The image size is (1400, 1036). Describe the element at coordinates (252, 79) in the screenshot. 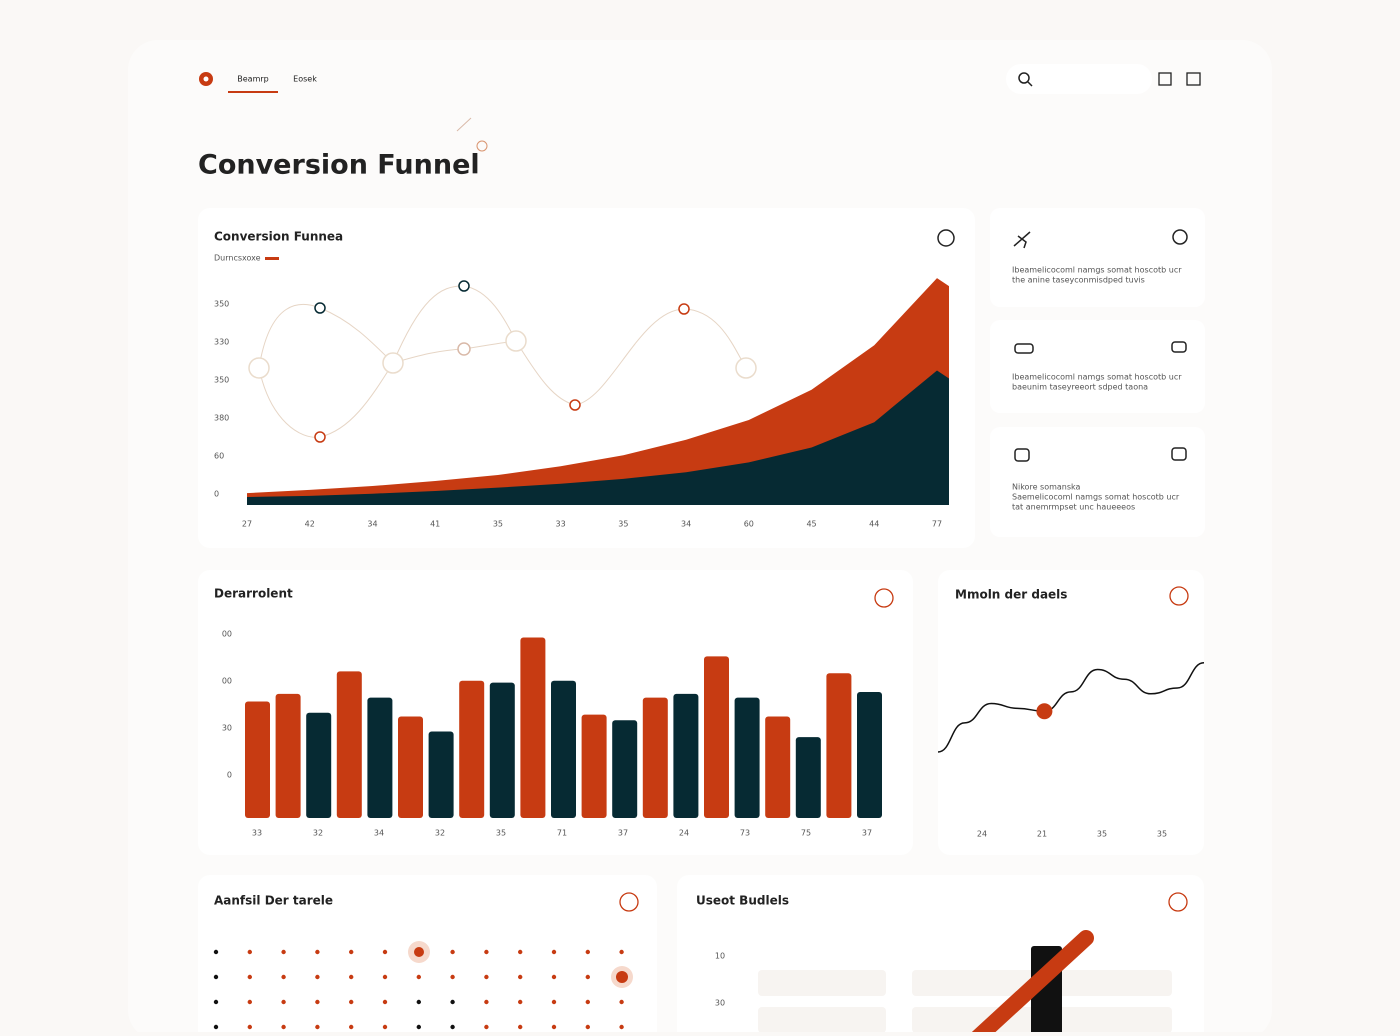

I see `nav-tab: Beamrp` at that location.